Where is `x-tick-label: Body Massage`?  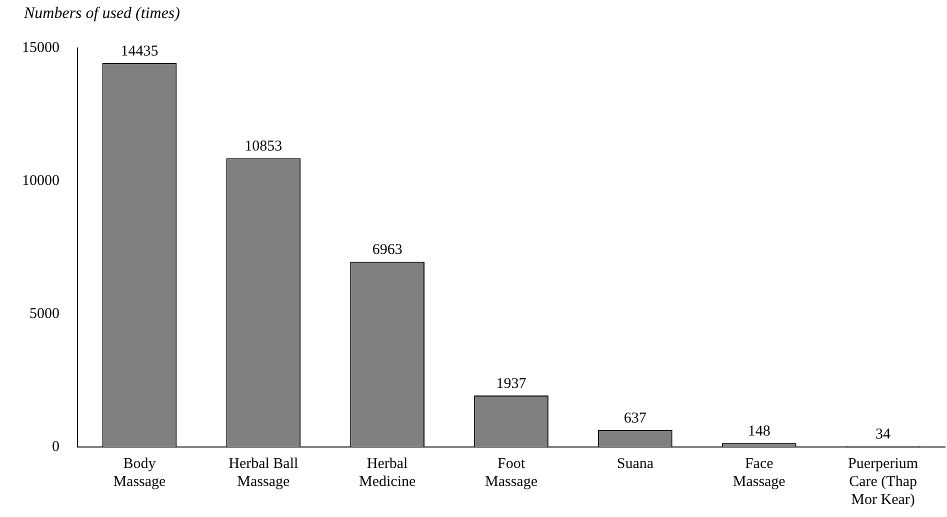 x-tick-label: Body Massage is located at coordinates (139, 473).